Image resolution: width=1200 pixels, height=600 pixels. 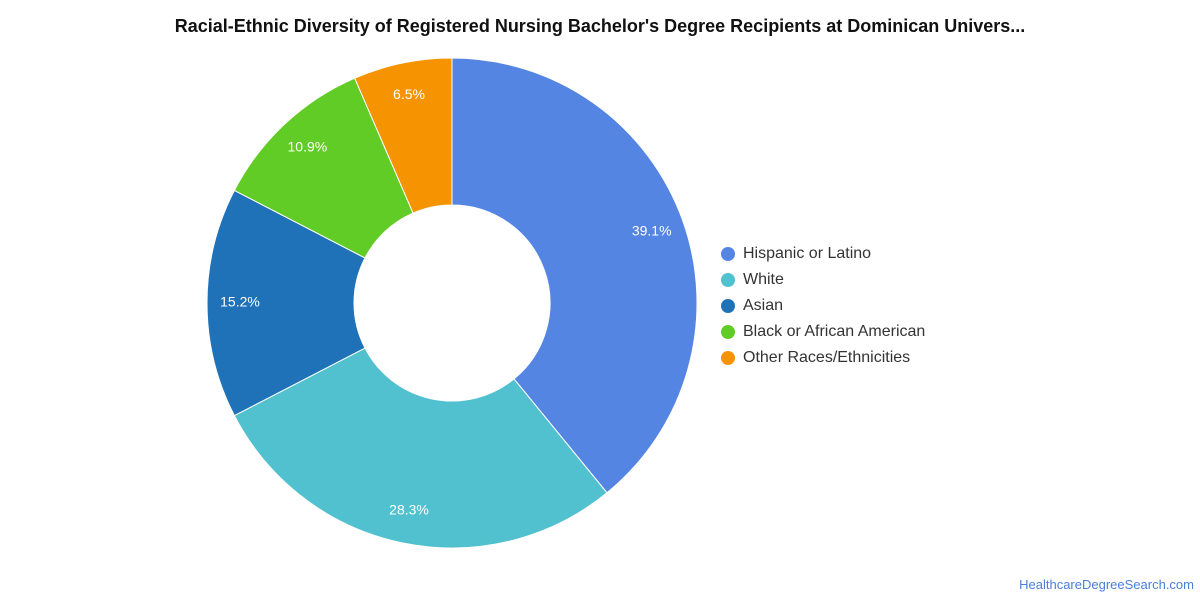 I want to click on watermark-link: HealthcareDegreeSearch.com, so click(x=1106, y=584).